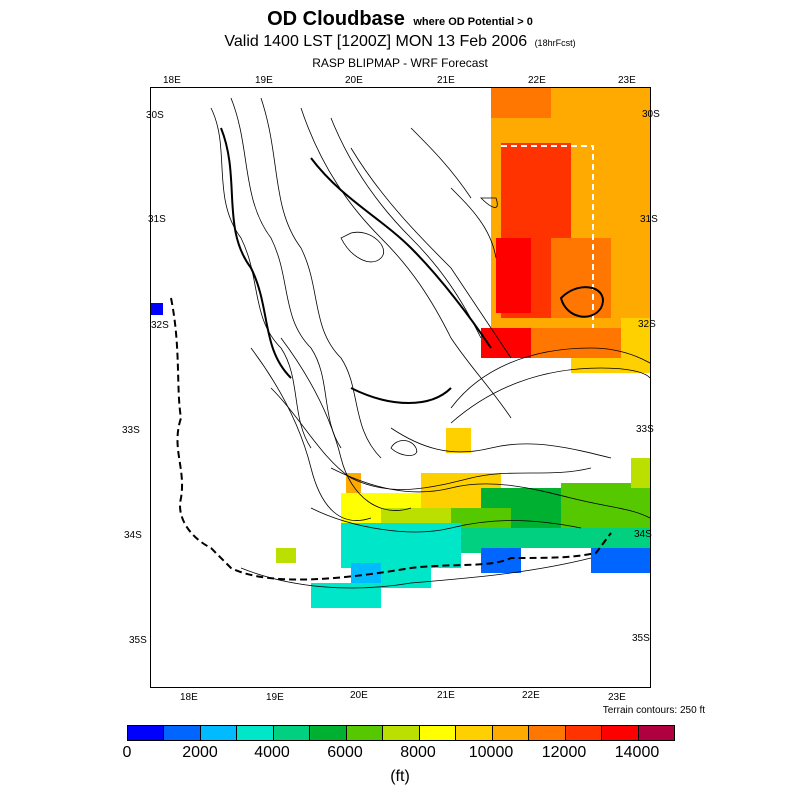 This screenshot has width=800, height=800. Describe the element at coordinates (547, 236) in the screenshot. I see `region-box` at that location.